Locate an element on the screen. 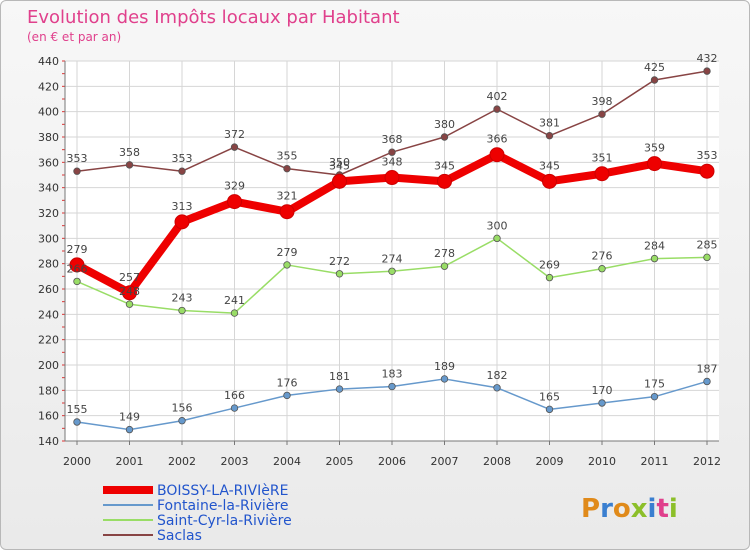 Image resolution: width=750 pixels, height=551 pixels. data-label: 165 is located at coordinates (549, 396).